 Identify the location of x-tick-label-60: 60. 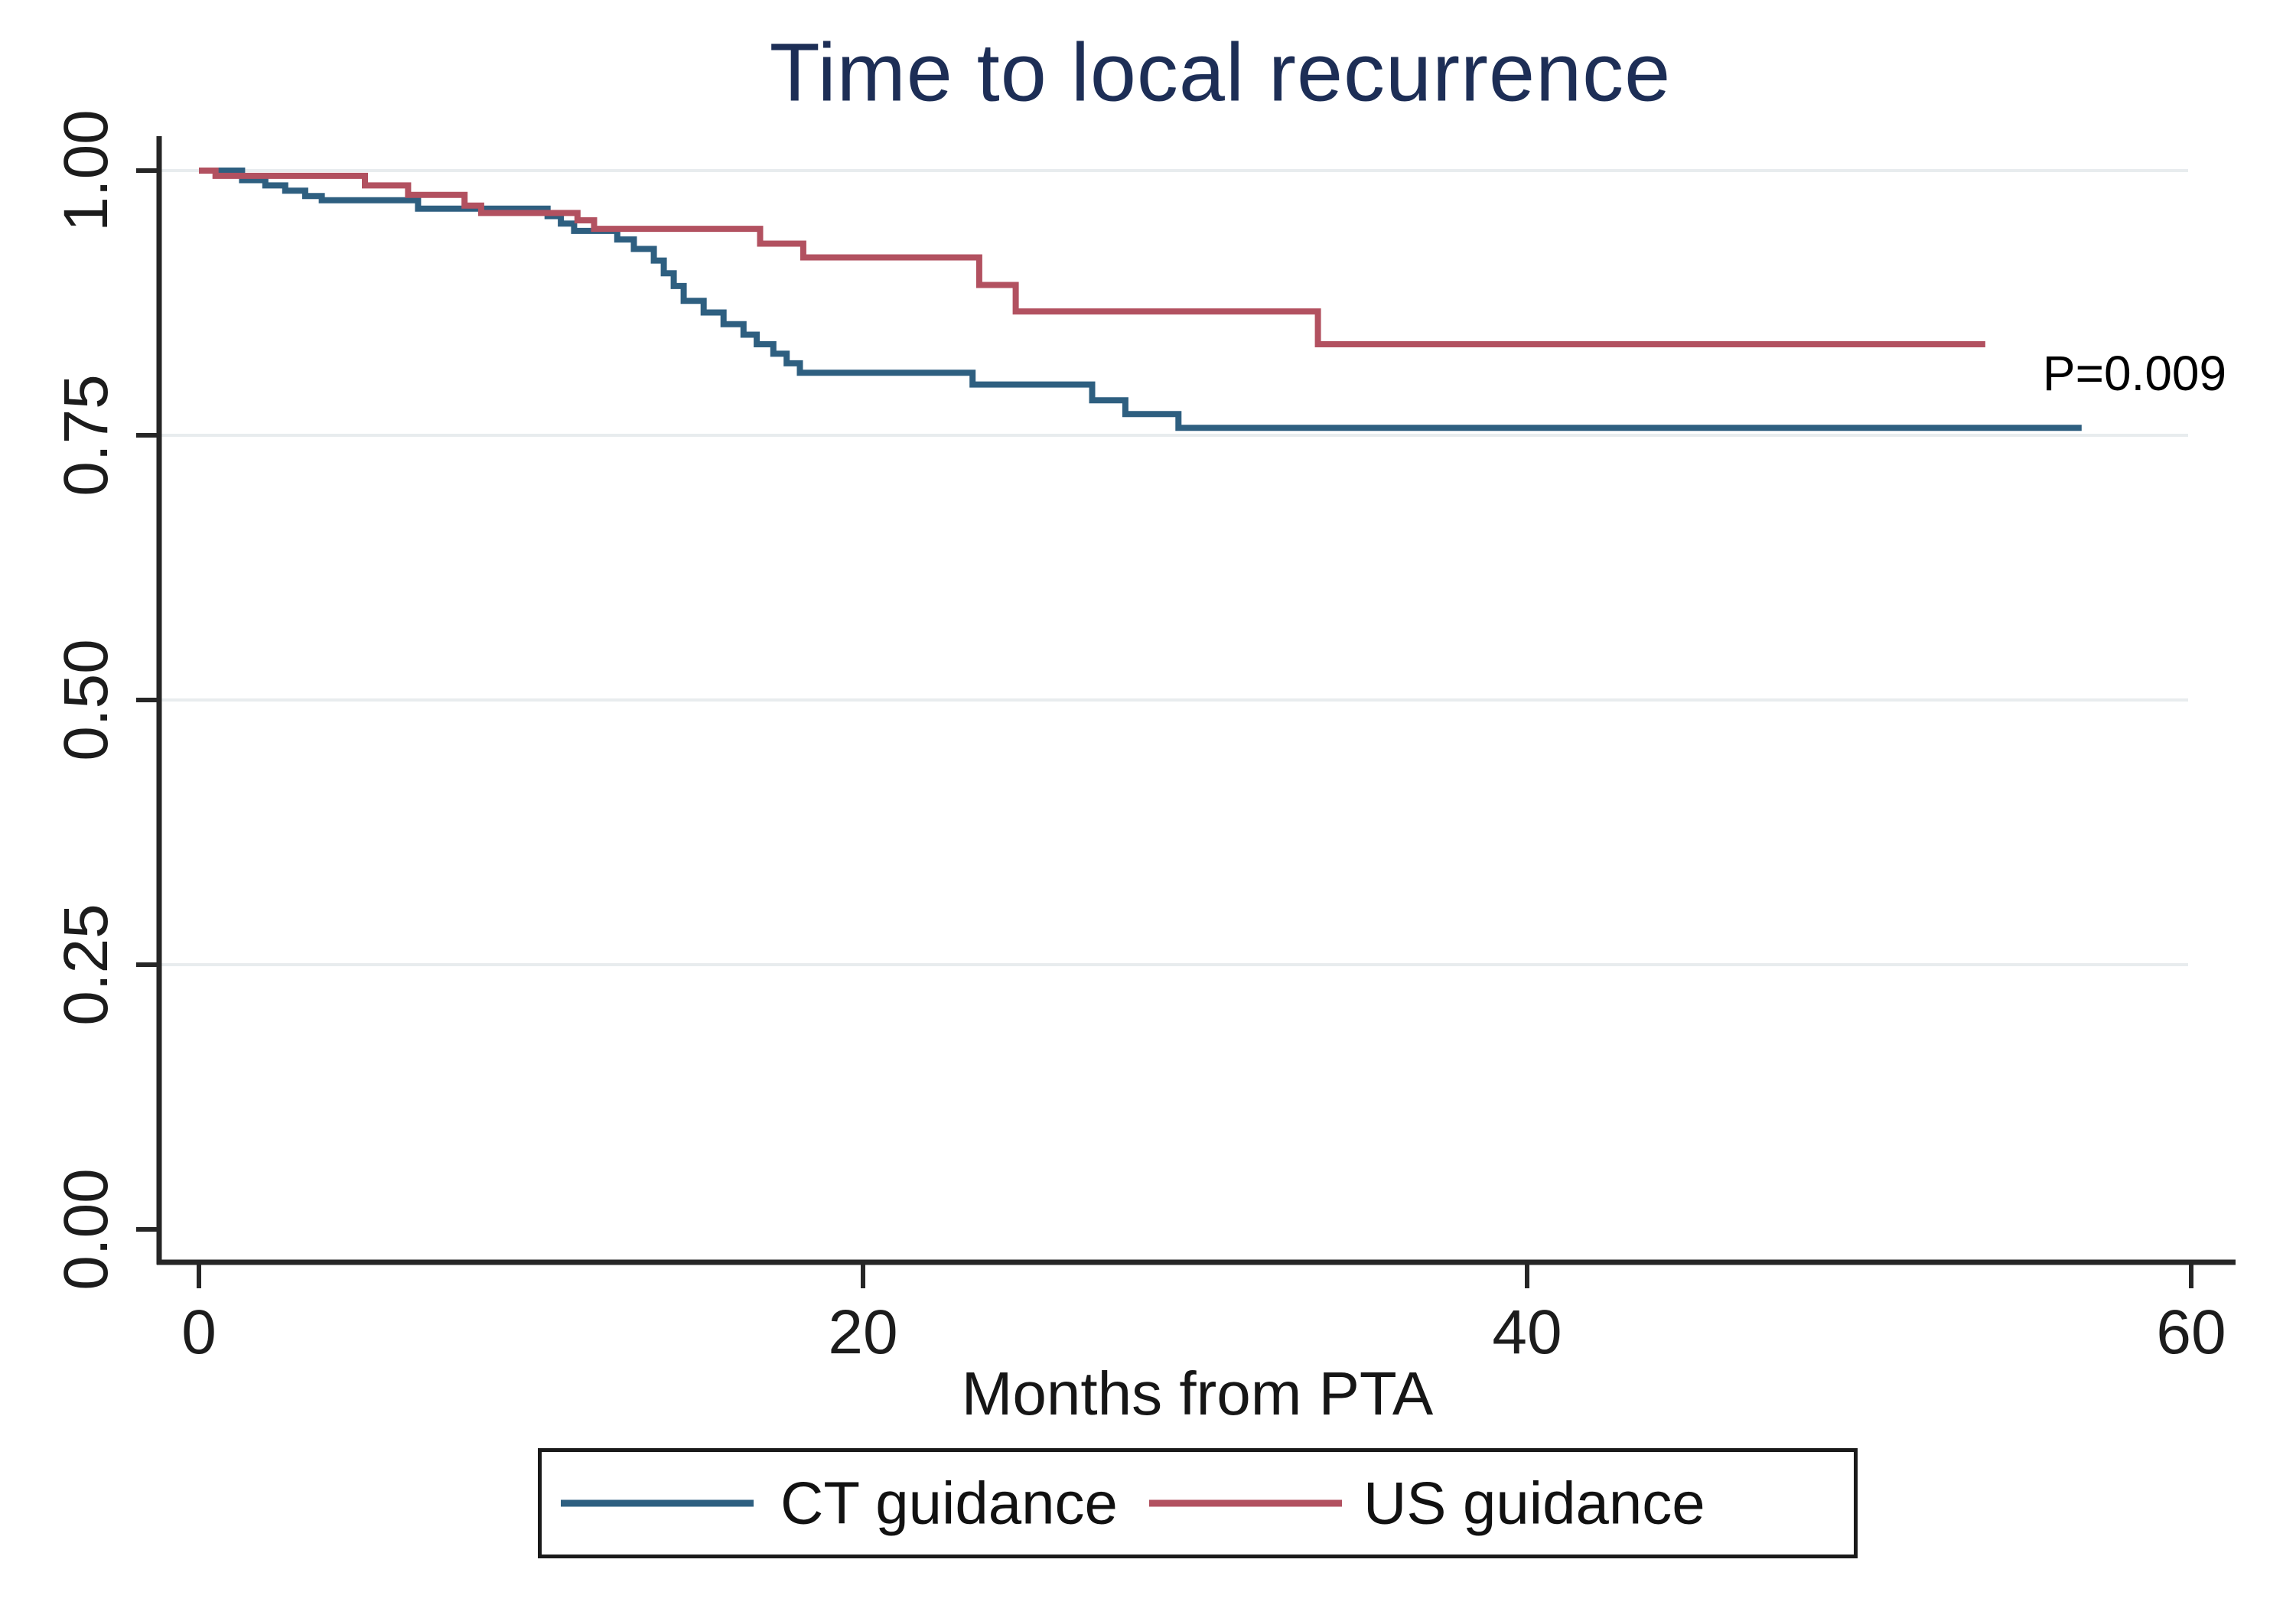
(2191, 1332).